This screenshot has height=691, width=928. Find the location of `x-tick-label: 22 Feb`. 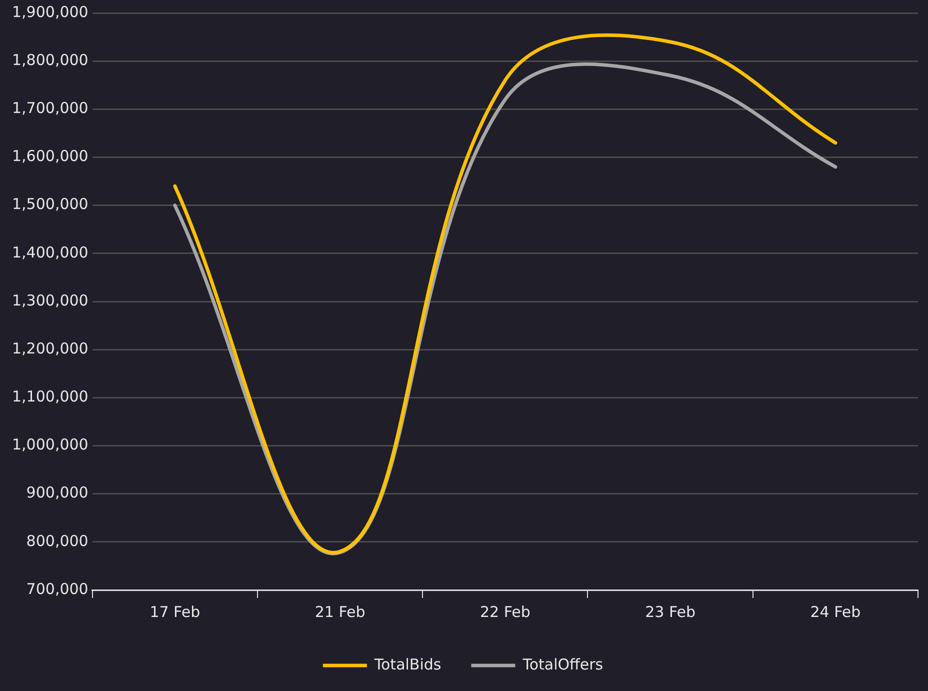

x-tick-label: 22 Feb is located at coordinates (505, 611).